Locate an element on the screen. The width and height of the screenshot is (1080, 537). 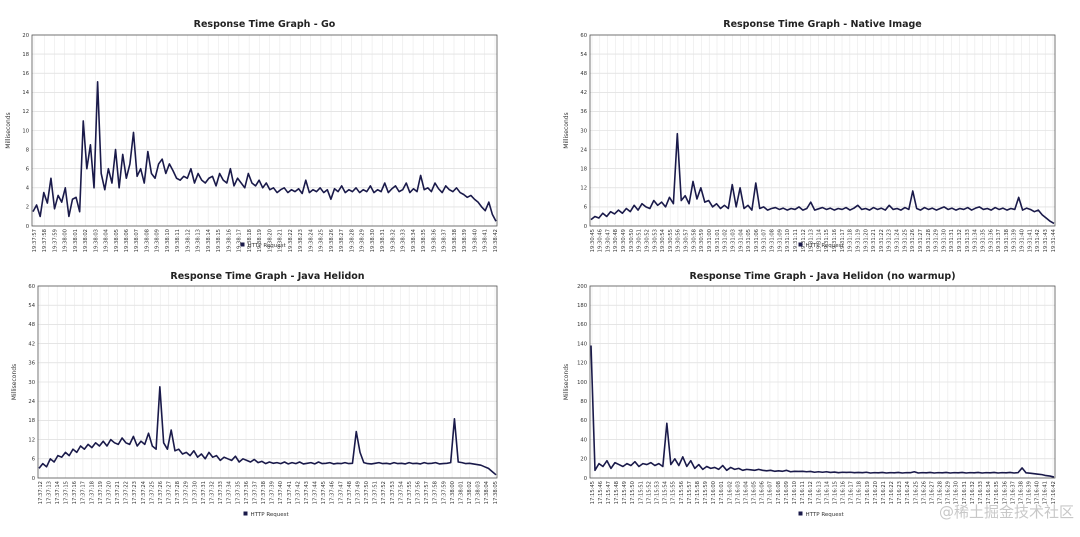
x-tick-label: 17:16:22 is located at coordinates (892, 492).